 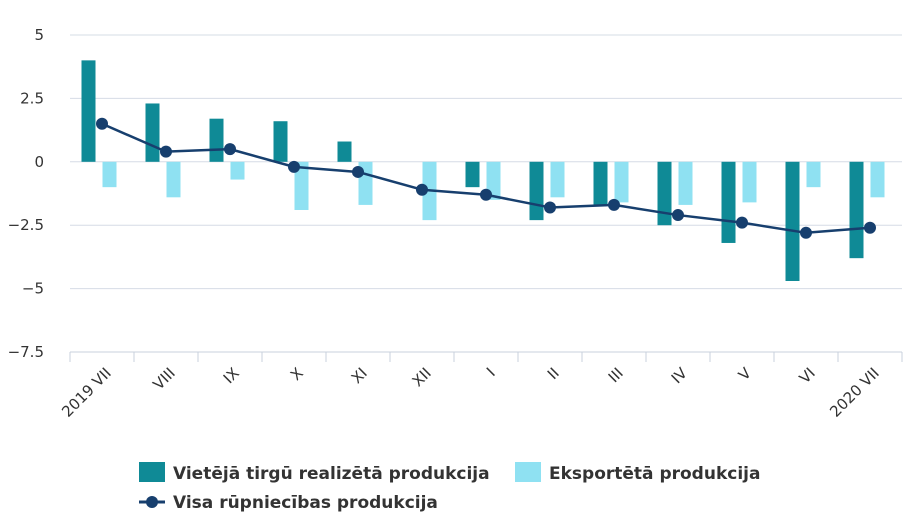 I want to click on x-tick-label: I, so click(x=491, y=372).